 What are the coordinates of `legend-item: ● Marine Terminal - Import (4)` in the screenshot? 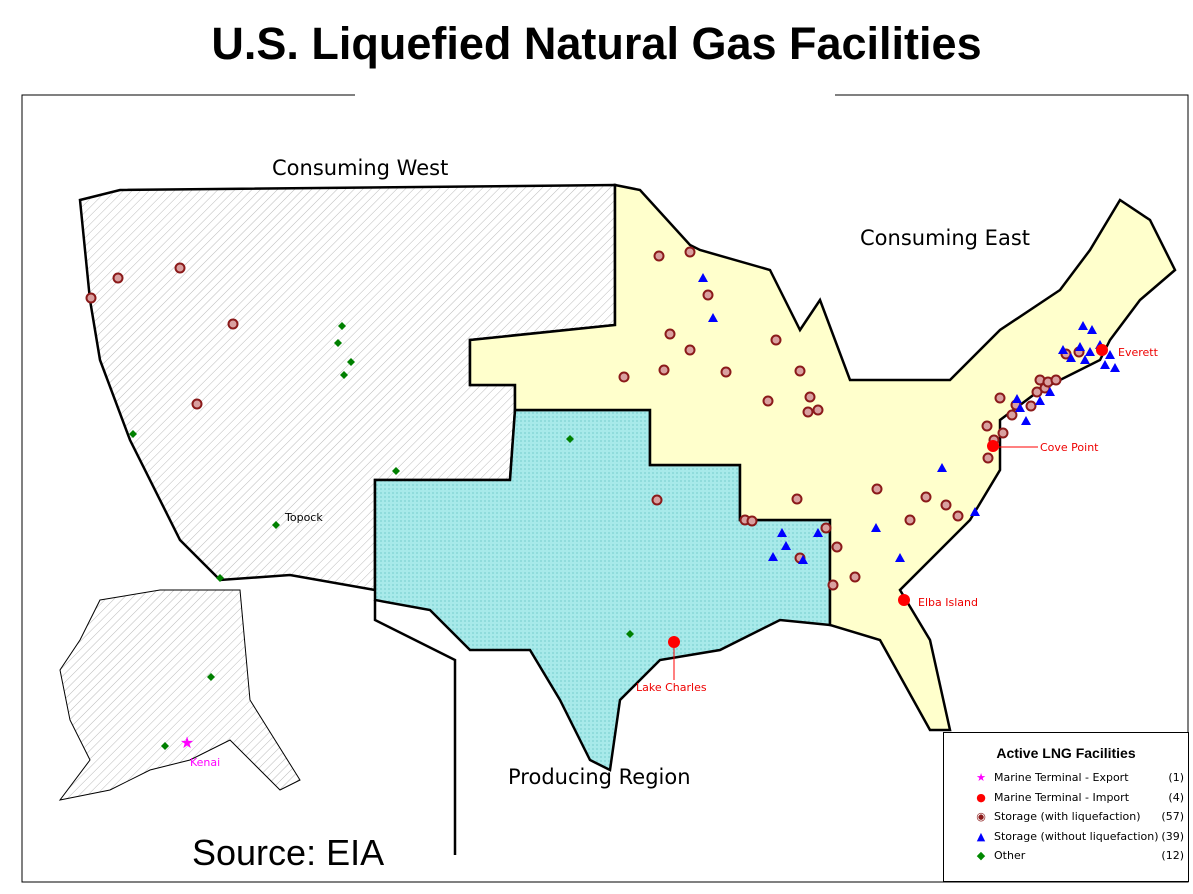 It's located at (1066, 801).